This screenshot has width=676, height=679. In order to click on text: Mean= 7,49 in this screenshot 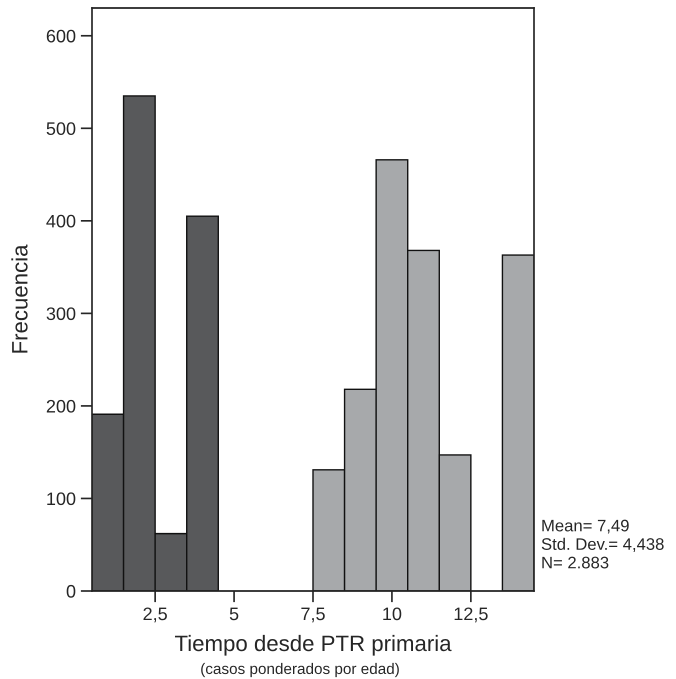, I will do `click(585, 527)`.